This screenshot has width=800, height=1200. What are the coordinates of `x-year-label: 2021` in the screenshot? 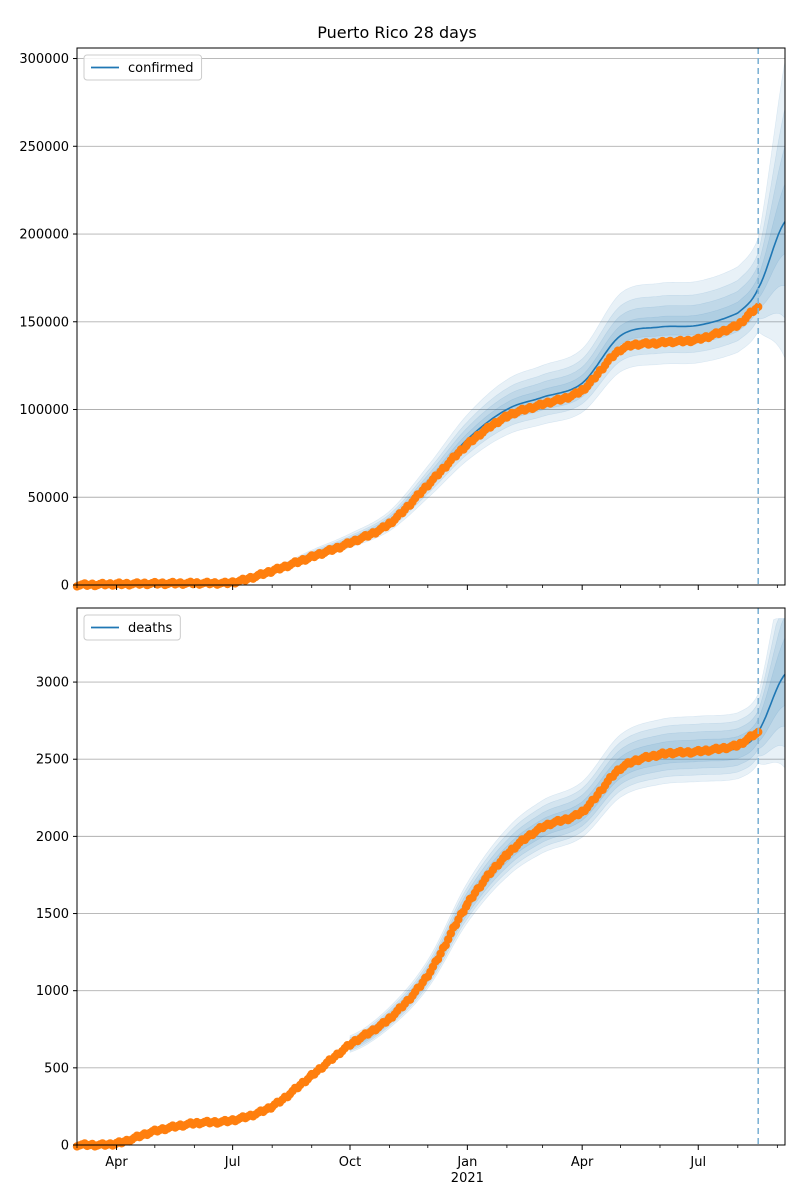 It's located at (467, 1178).